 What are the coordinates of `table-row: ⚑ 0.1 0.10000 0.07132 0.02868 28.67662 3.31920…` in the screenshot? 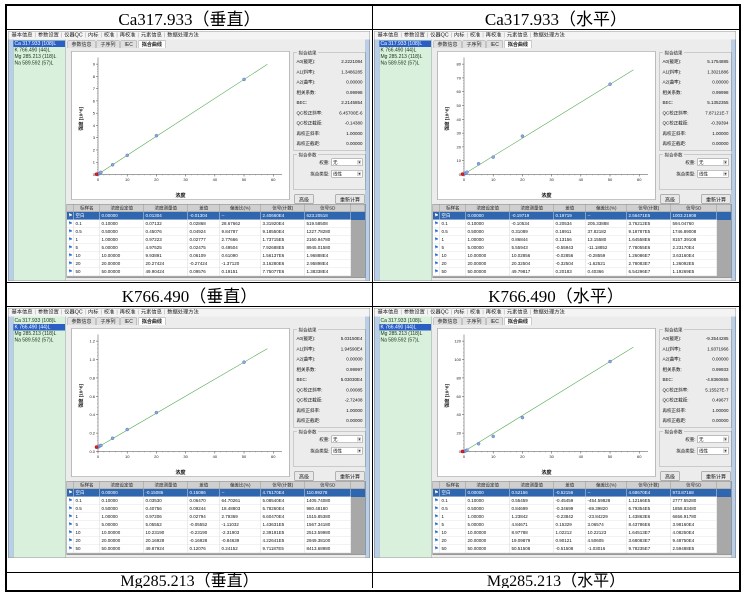 It's located at (216, 224).